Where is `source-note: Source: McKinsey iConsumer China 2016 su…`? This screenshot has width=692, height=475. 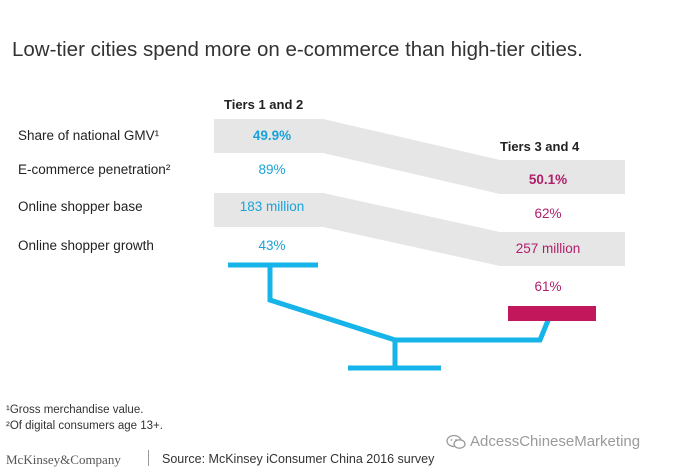
source-note: Source: McKinsey iConsumer China 2016 su… is located at coordinates (298, 459).